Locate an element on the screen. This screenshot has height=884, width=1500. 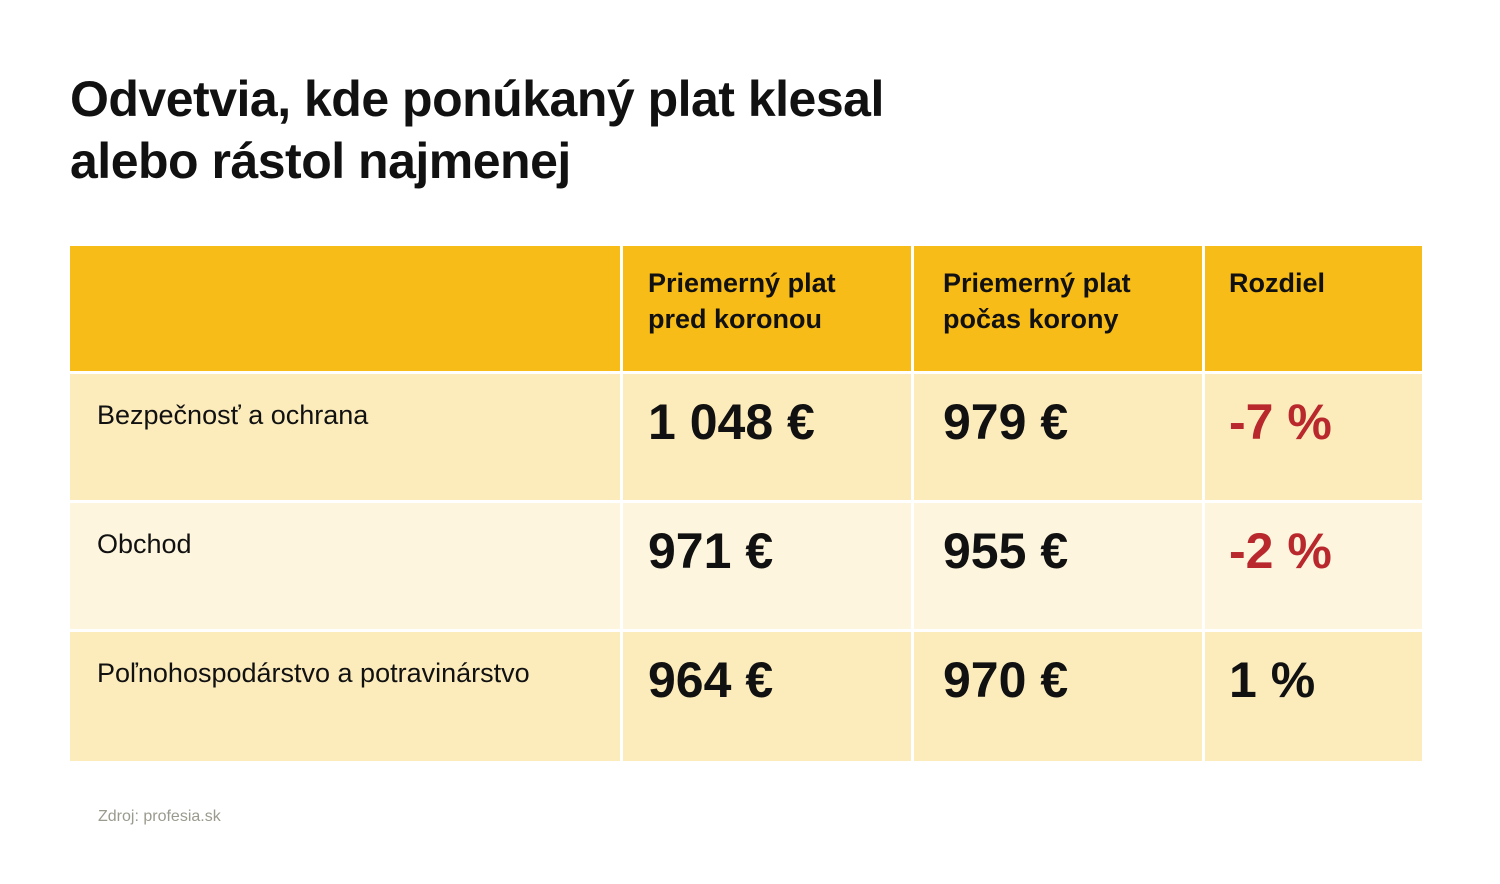
title-line-2: alebo rástol najmenej is located at coordinates (320, 161).